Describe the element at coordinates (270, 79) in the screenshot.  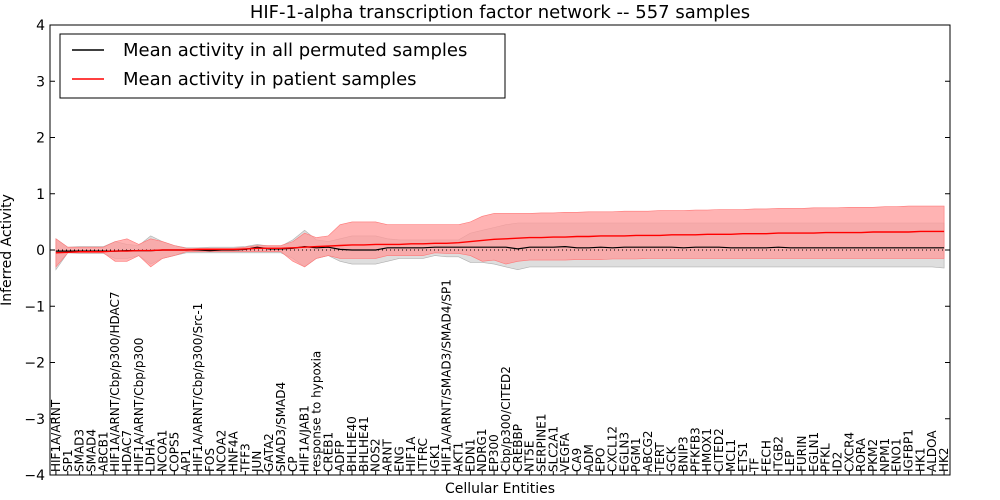
I see `legend-label-patient: Mean activity in patient samples` at that location.